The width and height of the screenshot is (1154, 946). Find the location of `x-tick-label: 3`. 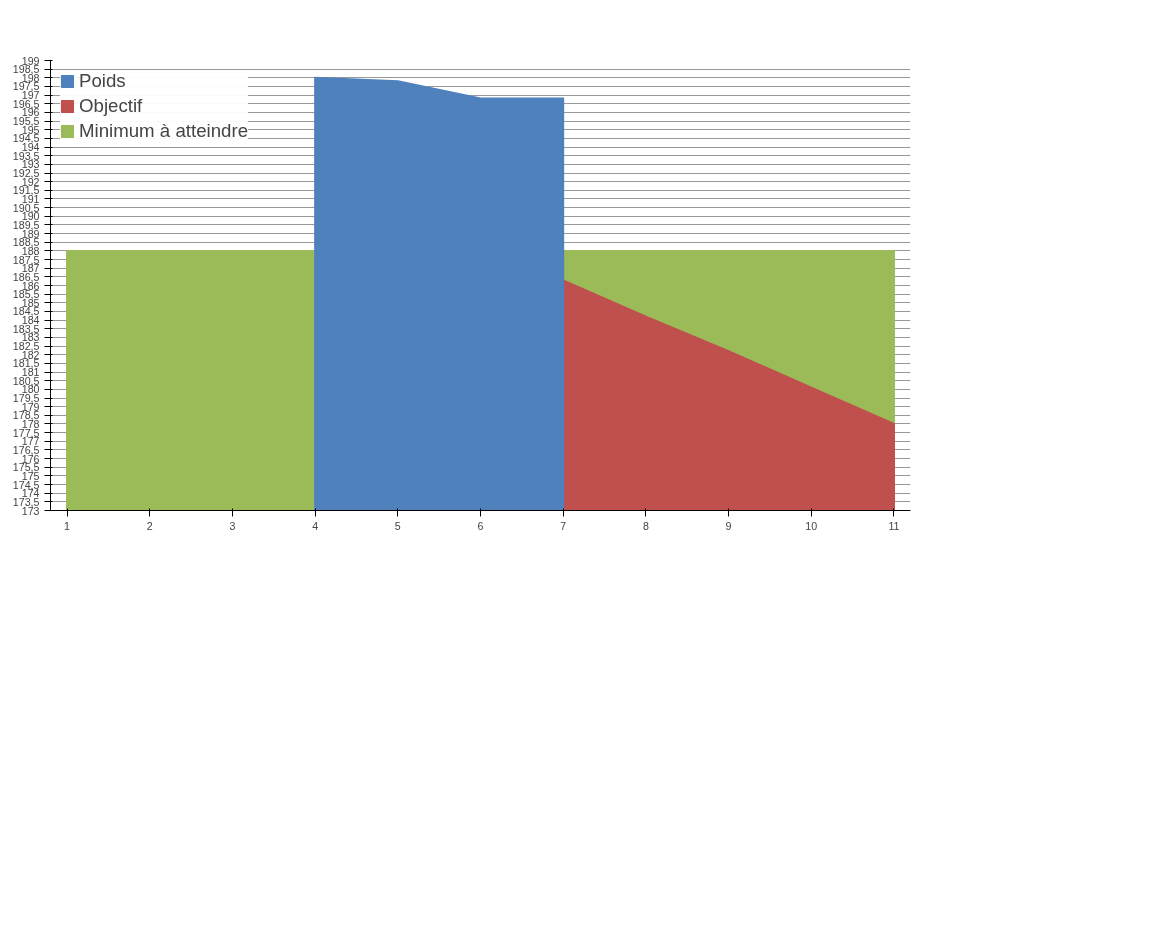

x-tick-label: 3 is located at coordinates (232, 525).